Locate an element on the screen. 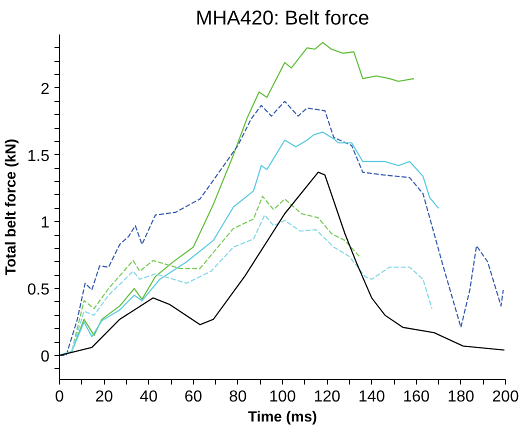  x-tick-label: 100 is located at coordinates (282, 397).